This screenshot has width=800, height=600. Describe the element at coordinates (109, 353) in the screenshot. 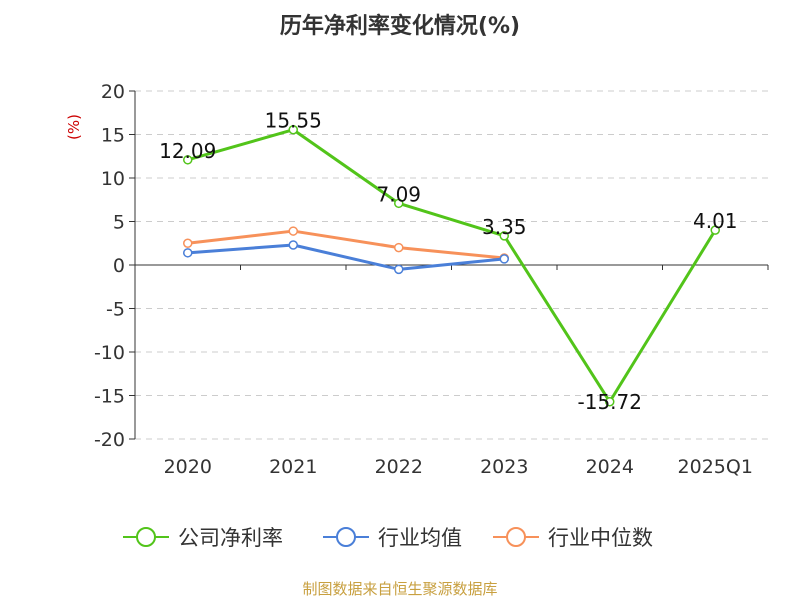

I see `y-tick-label: -10` at that location.